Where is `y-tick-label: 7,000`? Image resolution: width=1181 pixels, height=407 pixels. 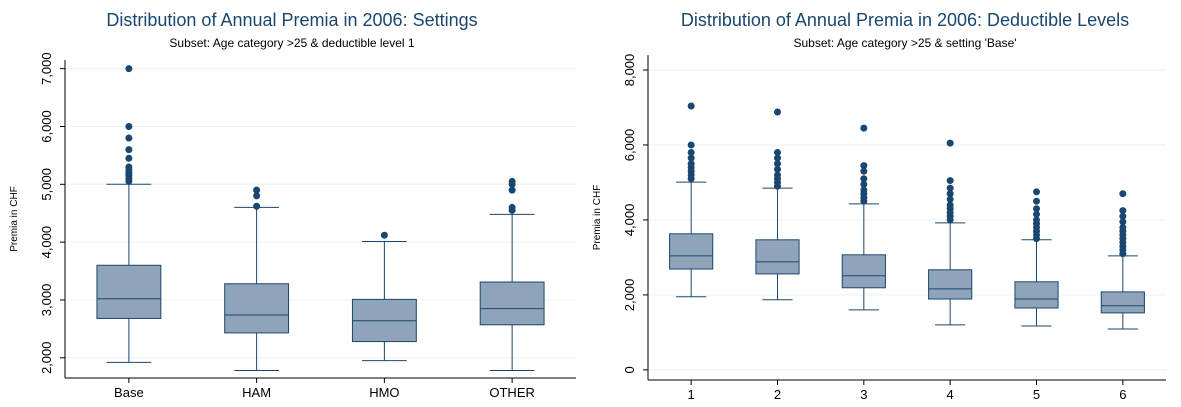
y-tick-label: 7,000 is located at coordinates (46, 68).